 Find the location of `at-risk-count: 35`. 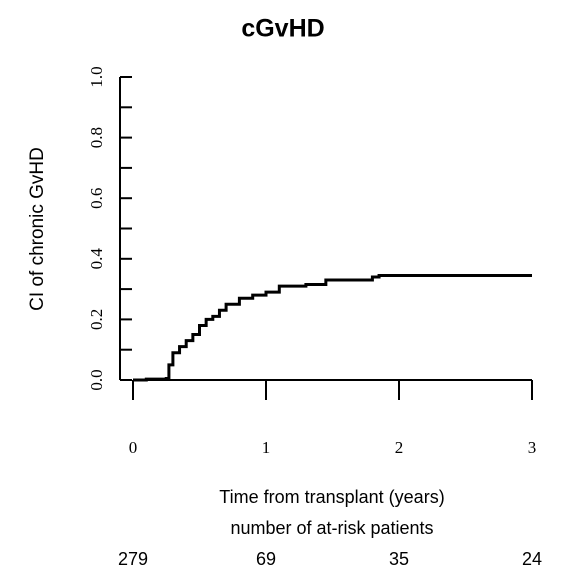

at-risk-count: 35 is located at coordinates (399, 559).